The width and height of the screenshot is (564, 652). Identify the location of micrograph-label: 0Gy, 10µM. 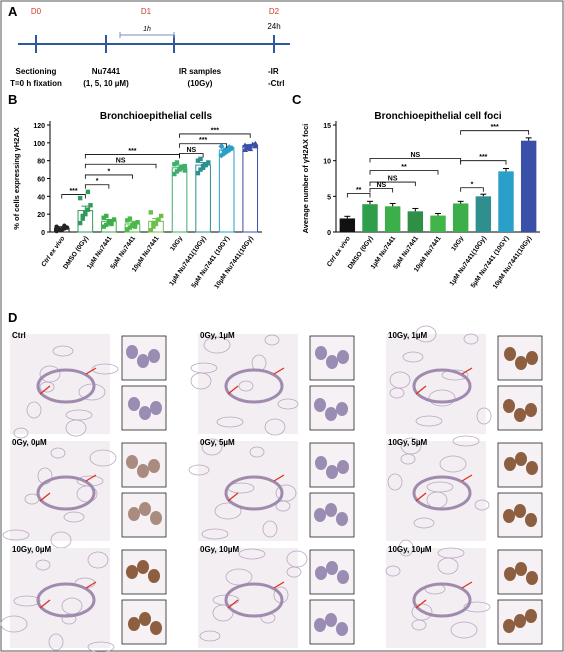
(219, 549).